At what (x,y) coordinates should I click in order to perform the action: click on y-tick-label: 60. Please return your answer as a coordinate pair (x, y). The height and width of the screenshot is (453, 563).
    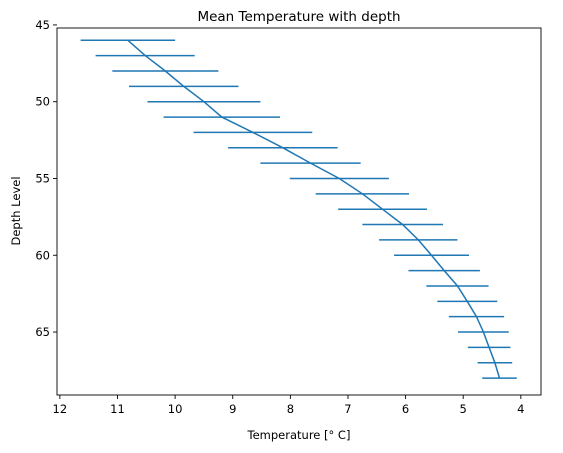
    Looking at the image, I should click on (42, 255).